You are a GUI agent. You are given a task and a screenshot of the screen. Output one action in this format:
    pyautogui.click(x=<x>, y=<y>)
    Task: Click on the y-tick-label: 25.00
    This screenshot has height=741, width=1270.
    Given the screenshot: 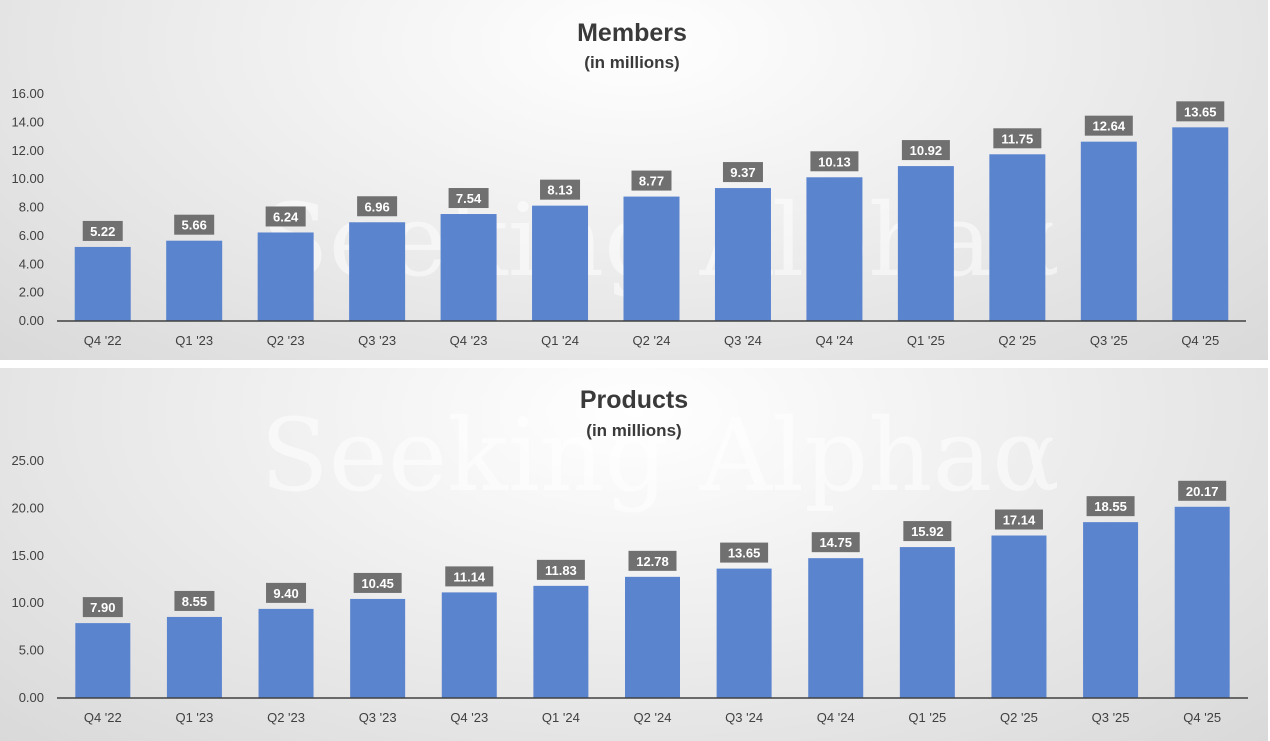 What is the action you would take?
    pyautogui.click(x=27, y=460)
    